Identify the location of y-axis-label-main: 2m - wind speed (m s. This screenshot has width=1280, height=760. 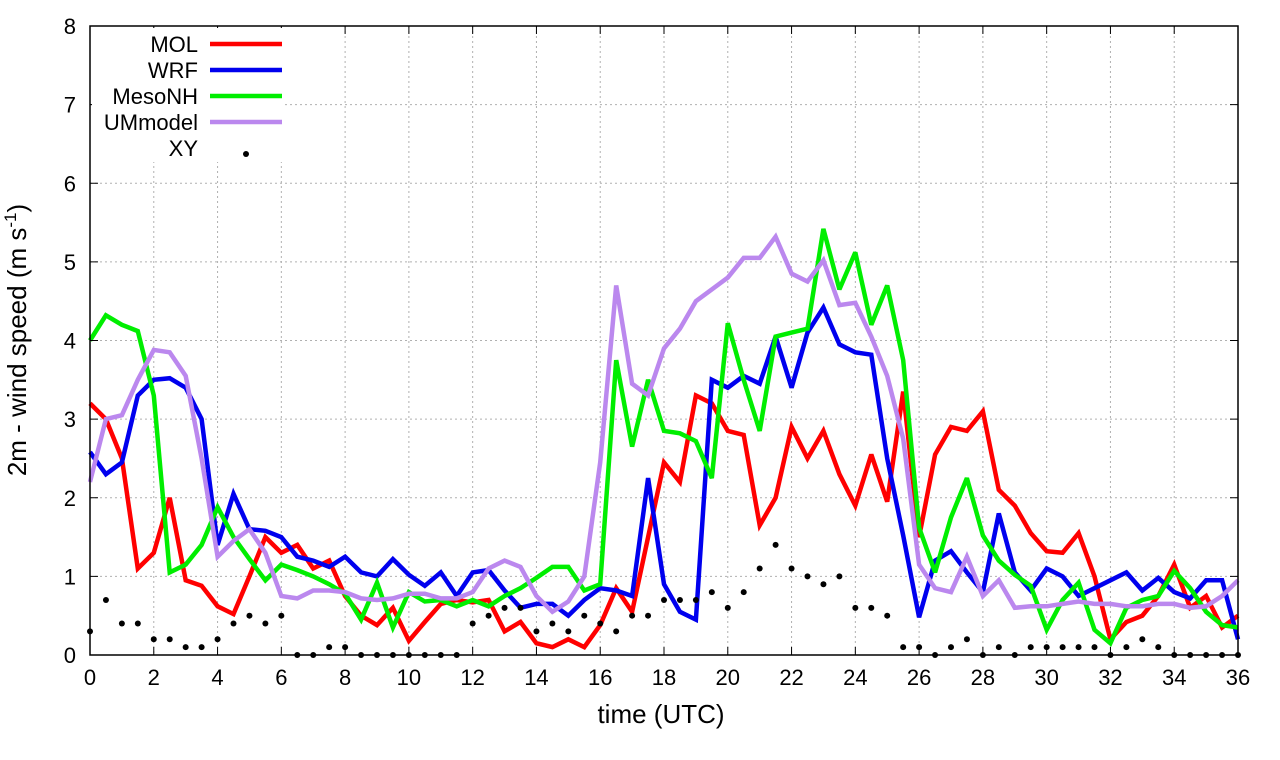
(17, 352).